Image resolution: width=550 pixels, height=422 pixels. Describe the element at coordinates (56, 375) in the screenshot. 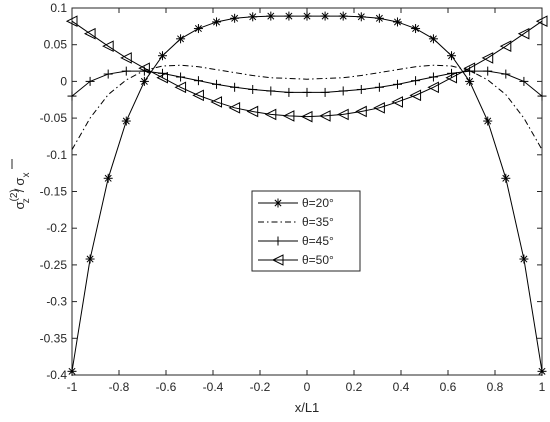

I see `y-tick-label: -0.4` at that location.